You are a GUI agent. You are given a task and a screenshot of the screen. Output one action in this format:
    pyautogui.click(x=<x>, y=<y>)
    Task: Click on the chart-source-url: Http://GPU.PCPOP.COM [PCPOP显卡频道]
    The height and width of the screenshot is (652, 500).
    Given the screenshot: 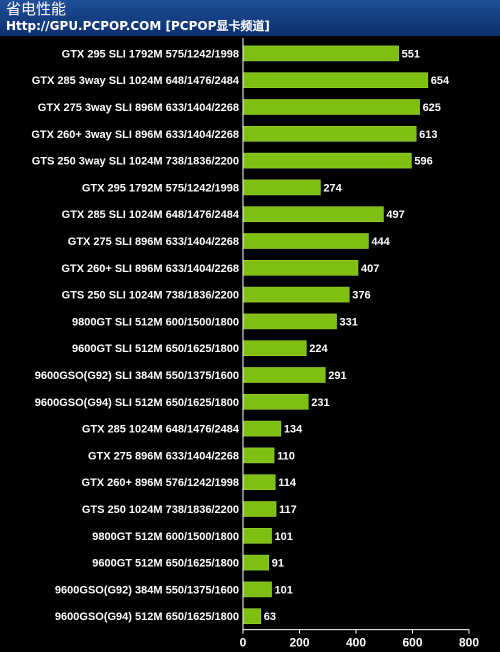 What is the action you would take?
    pyautogui.click(x=138, y=26)
    